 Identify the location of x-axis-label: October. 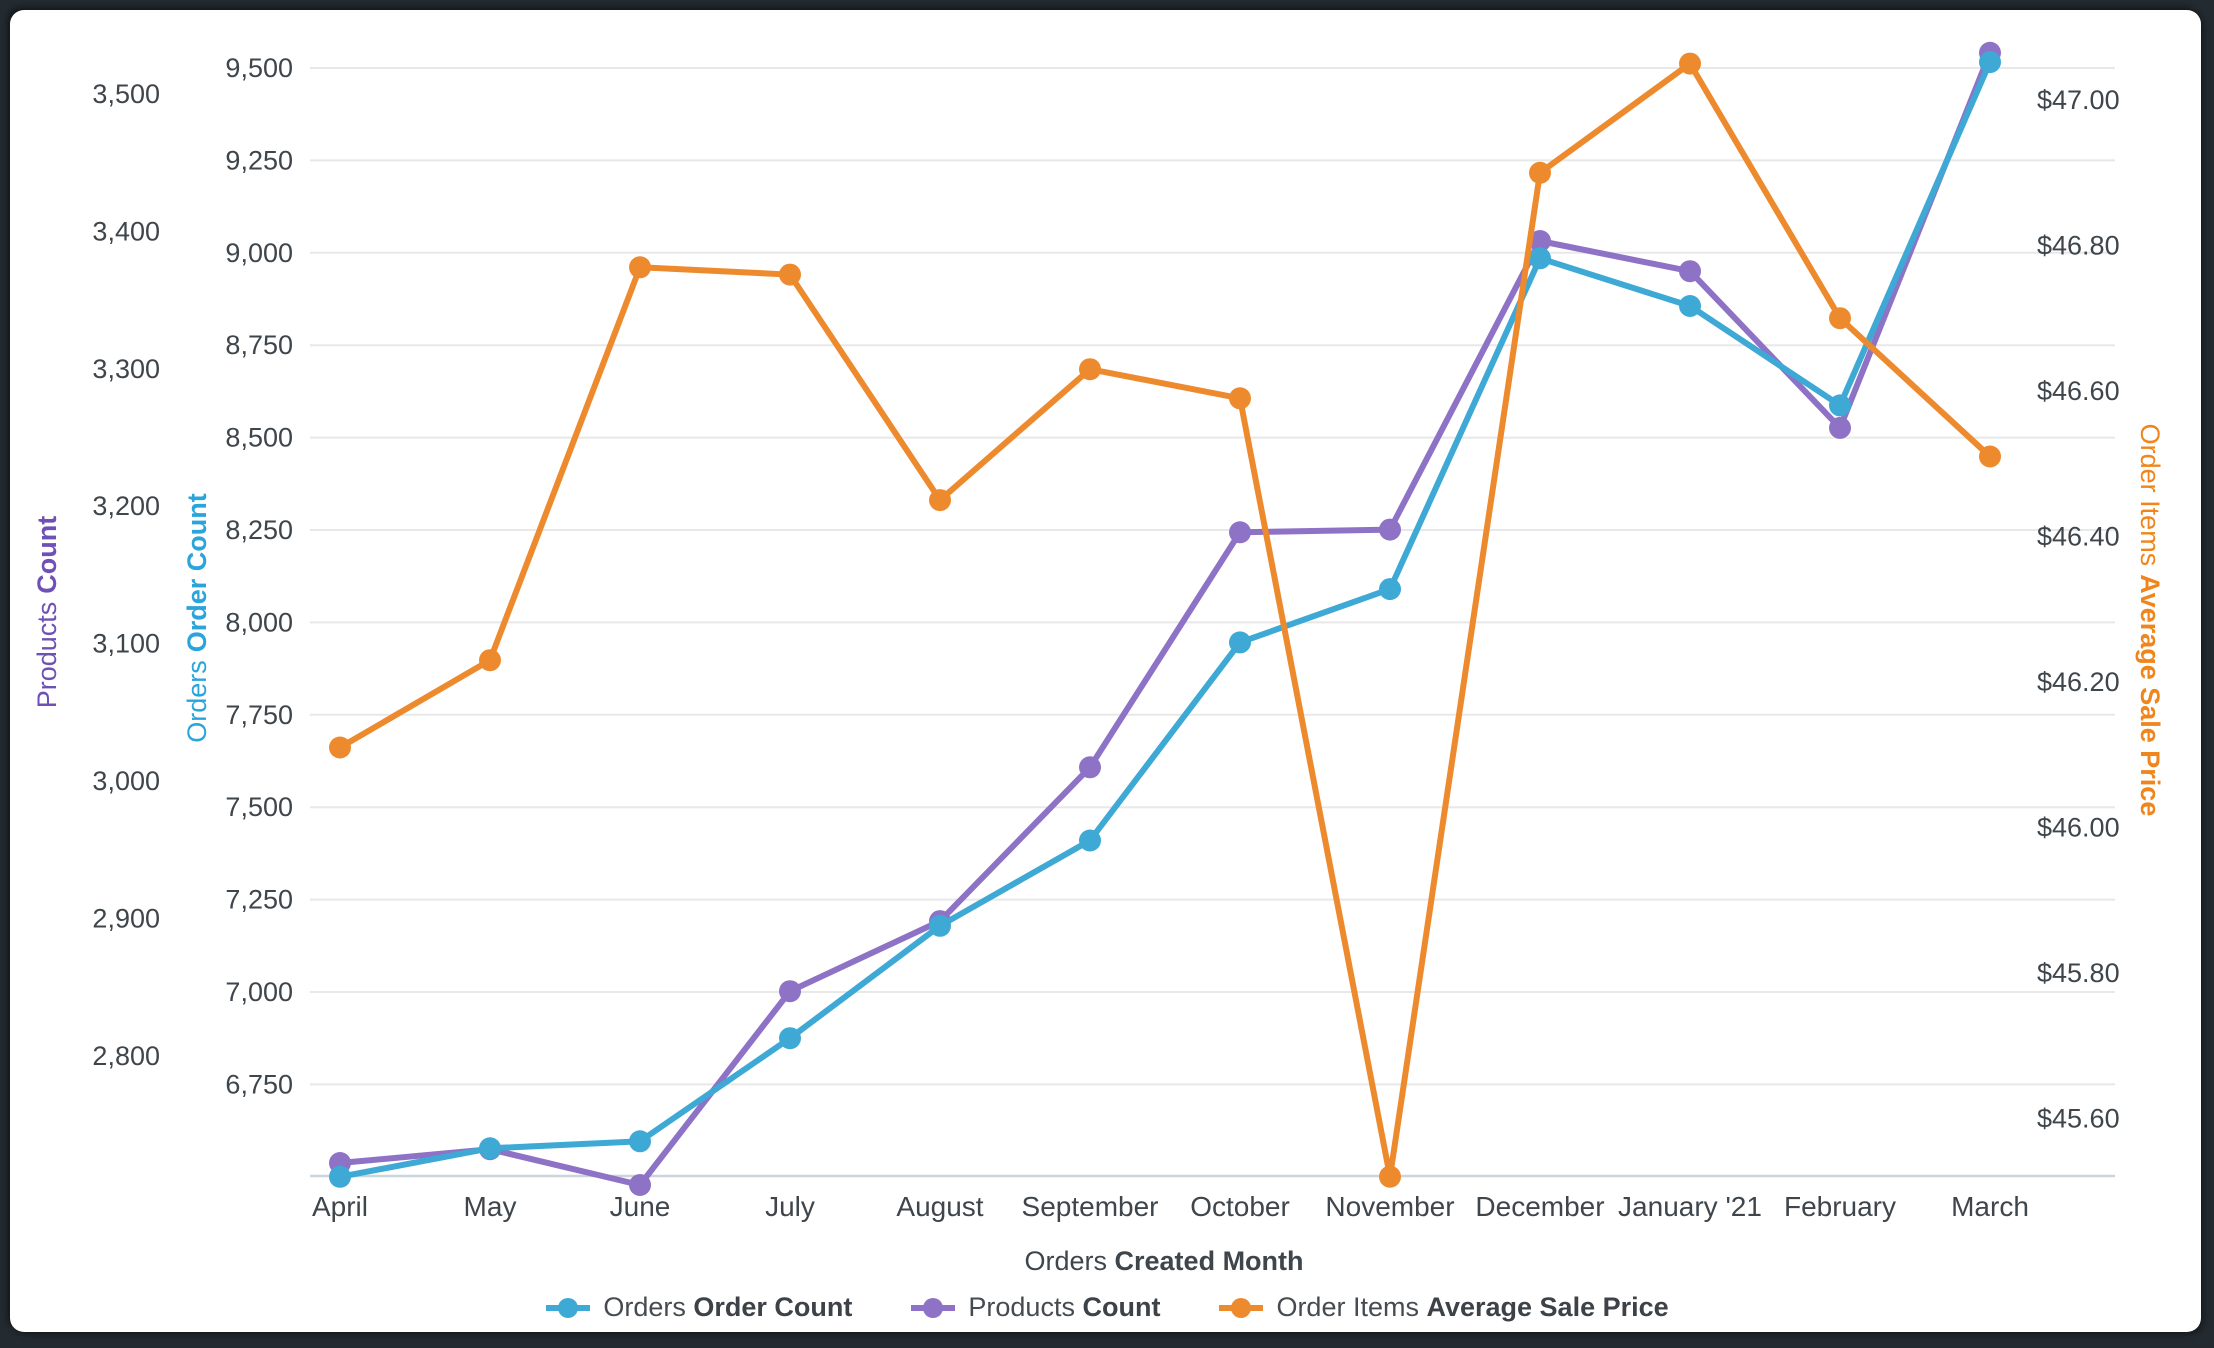
(1240, 1206).